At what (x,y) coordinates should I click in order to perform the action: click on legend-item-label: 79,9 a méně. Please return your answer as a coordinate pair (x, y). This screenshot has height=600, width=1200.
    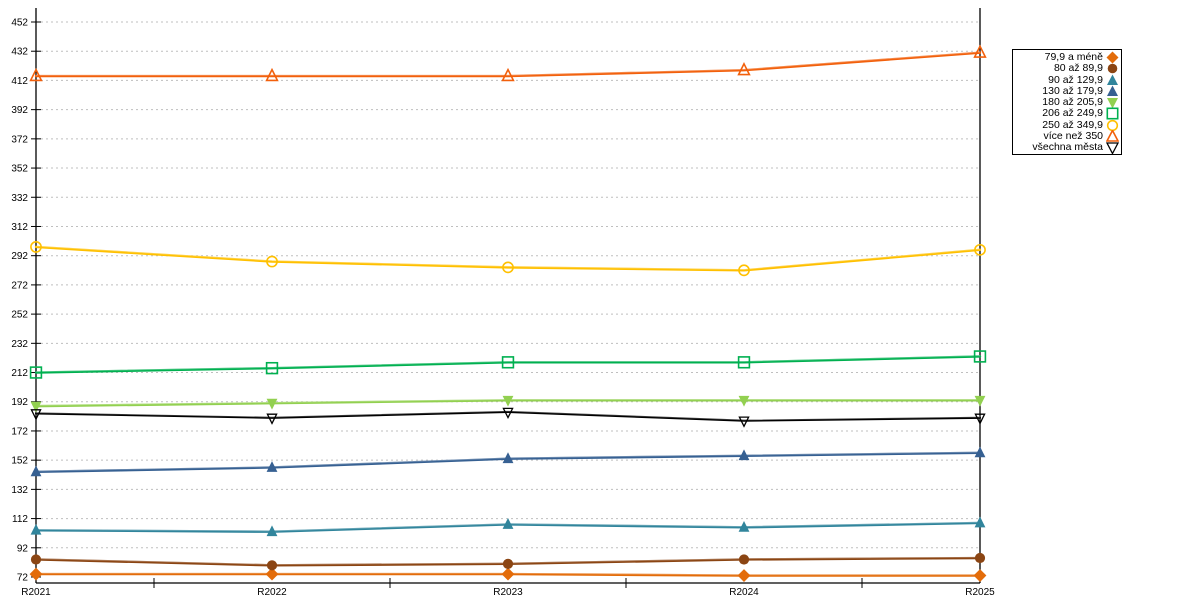
    Looking at the image, I should click on (1073, 57).